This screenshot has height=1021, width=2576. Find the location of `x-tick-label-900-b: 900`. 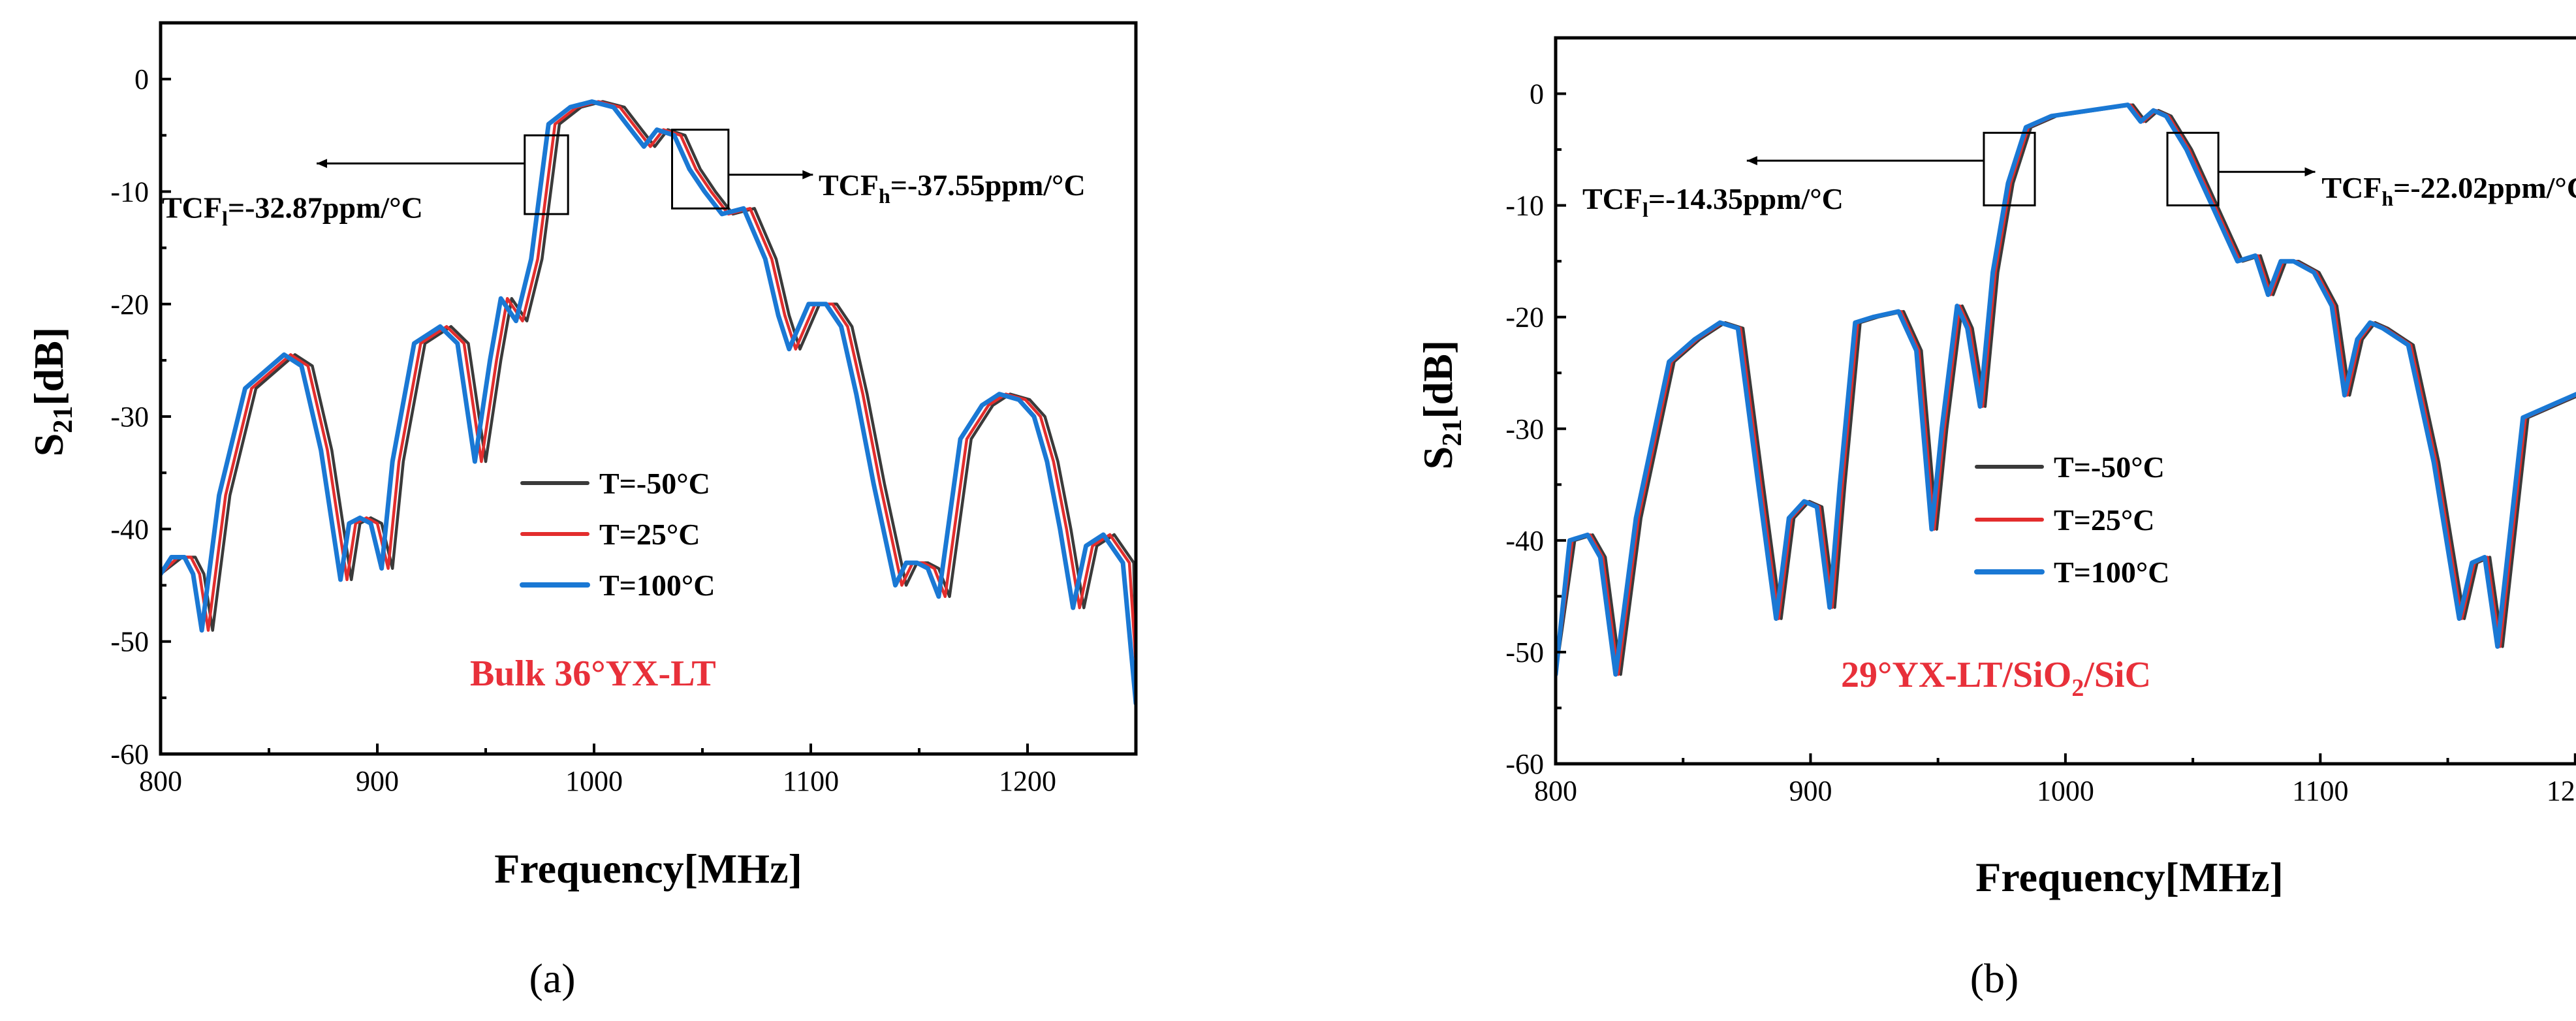

x-tick-label-900-b: 900 is located at coordinates (1811, 791).